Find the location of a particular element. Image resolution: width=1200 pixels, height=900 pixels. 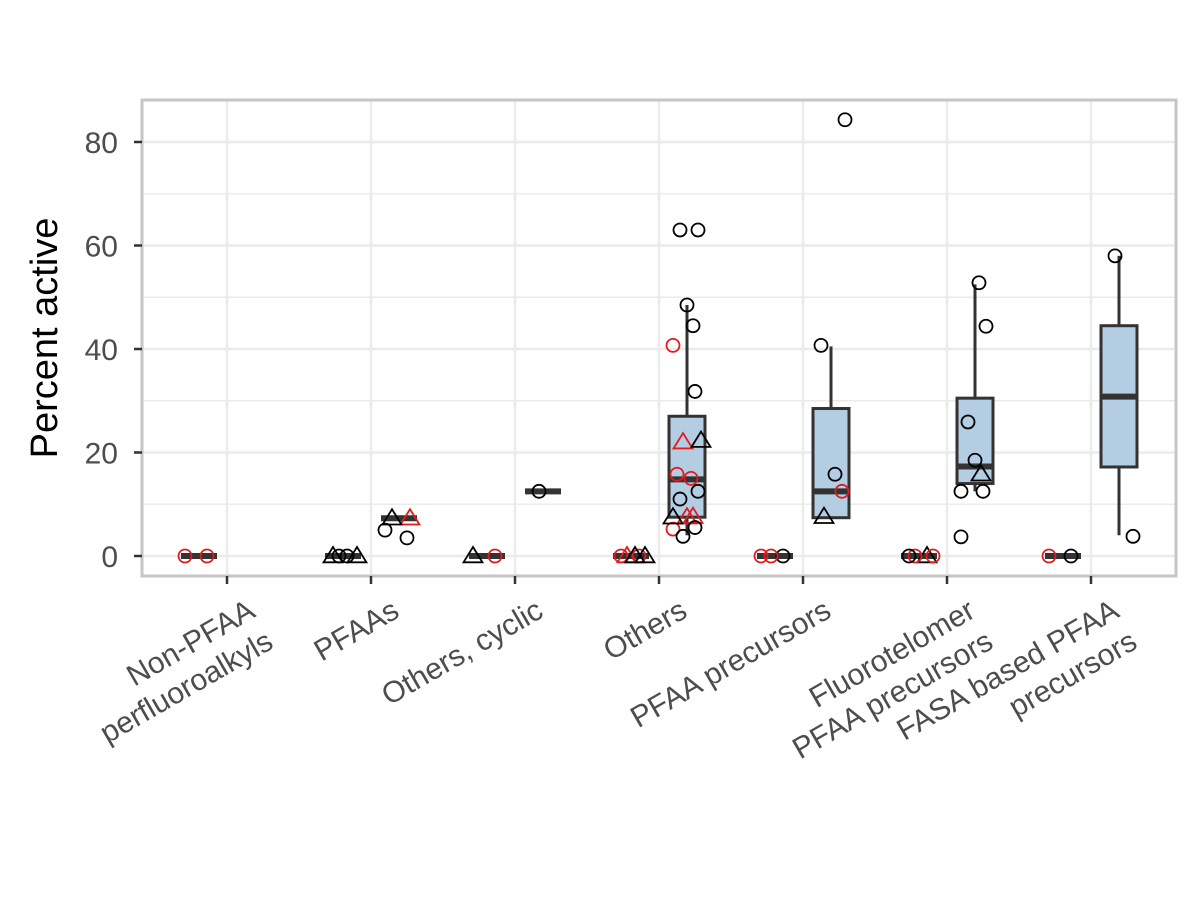

x-tick-label-line: PFAAs is located at coordinates (357, 630).